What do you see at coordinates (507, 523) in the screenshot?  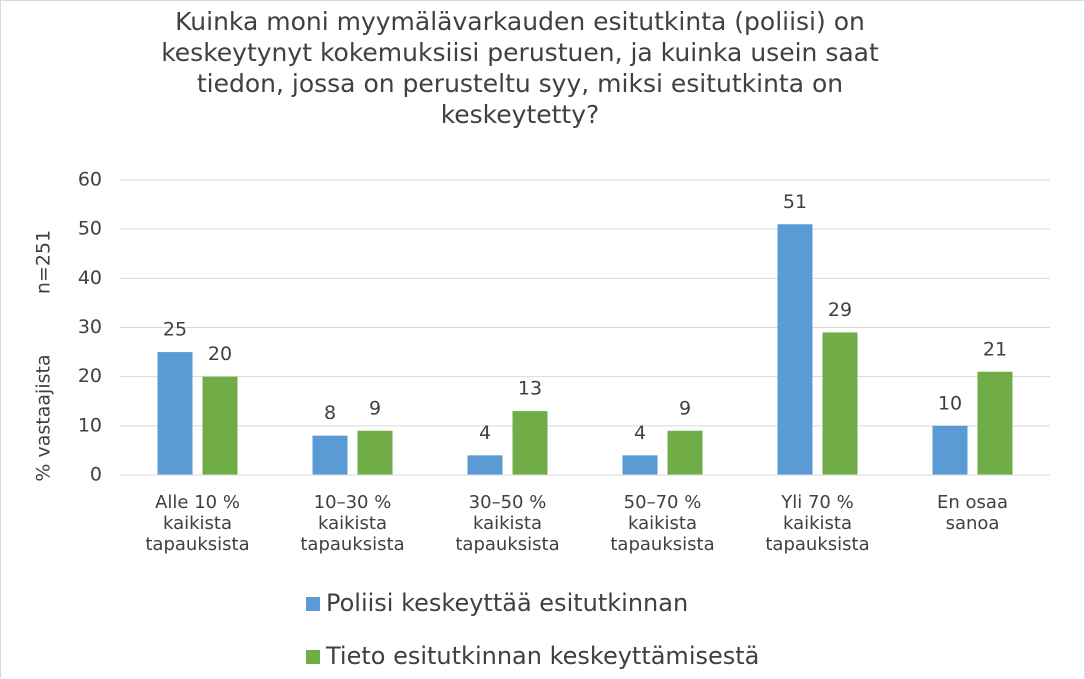 I see `x-tick-label: 30–50 % kaikista tapauksista` at bounding box center [507, 523].